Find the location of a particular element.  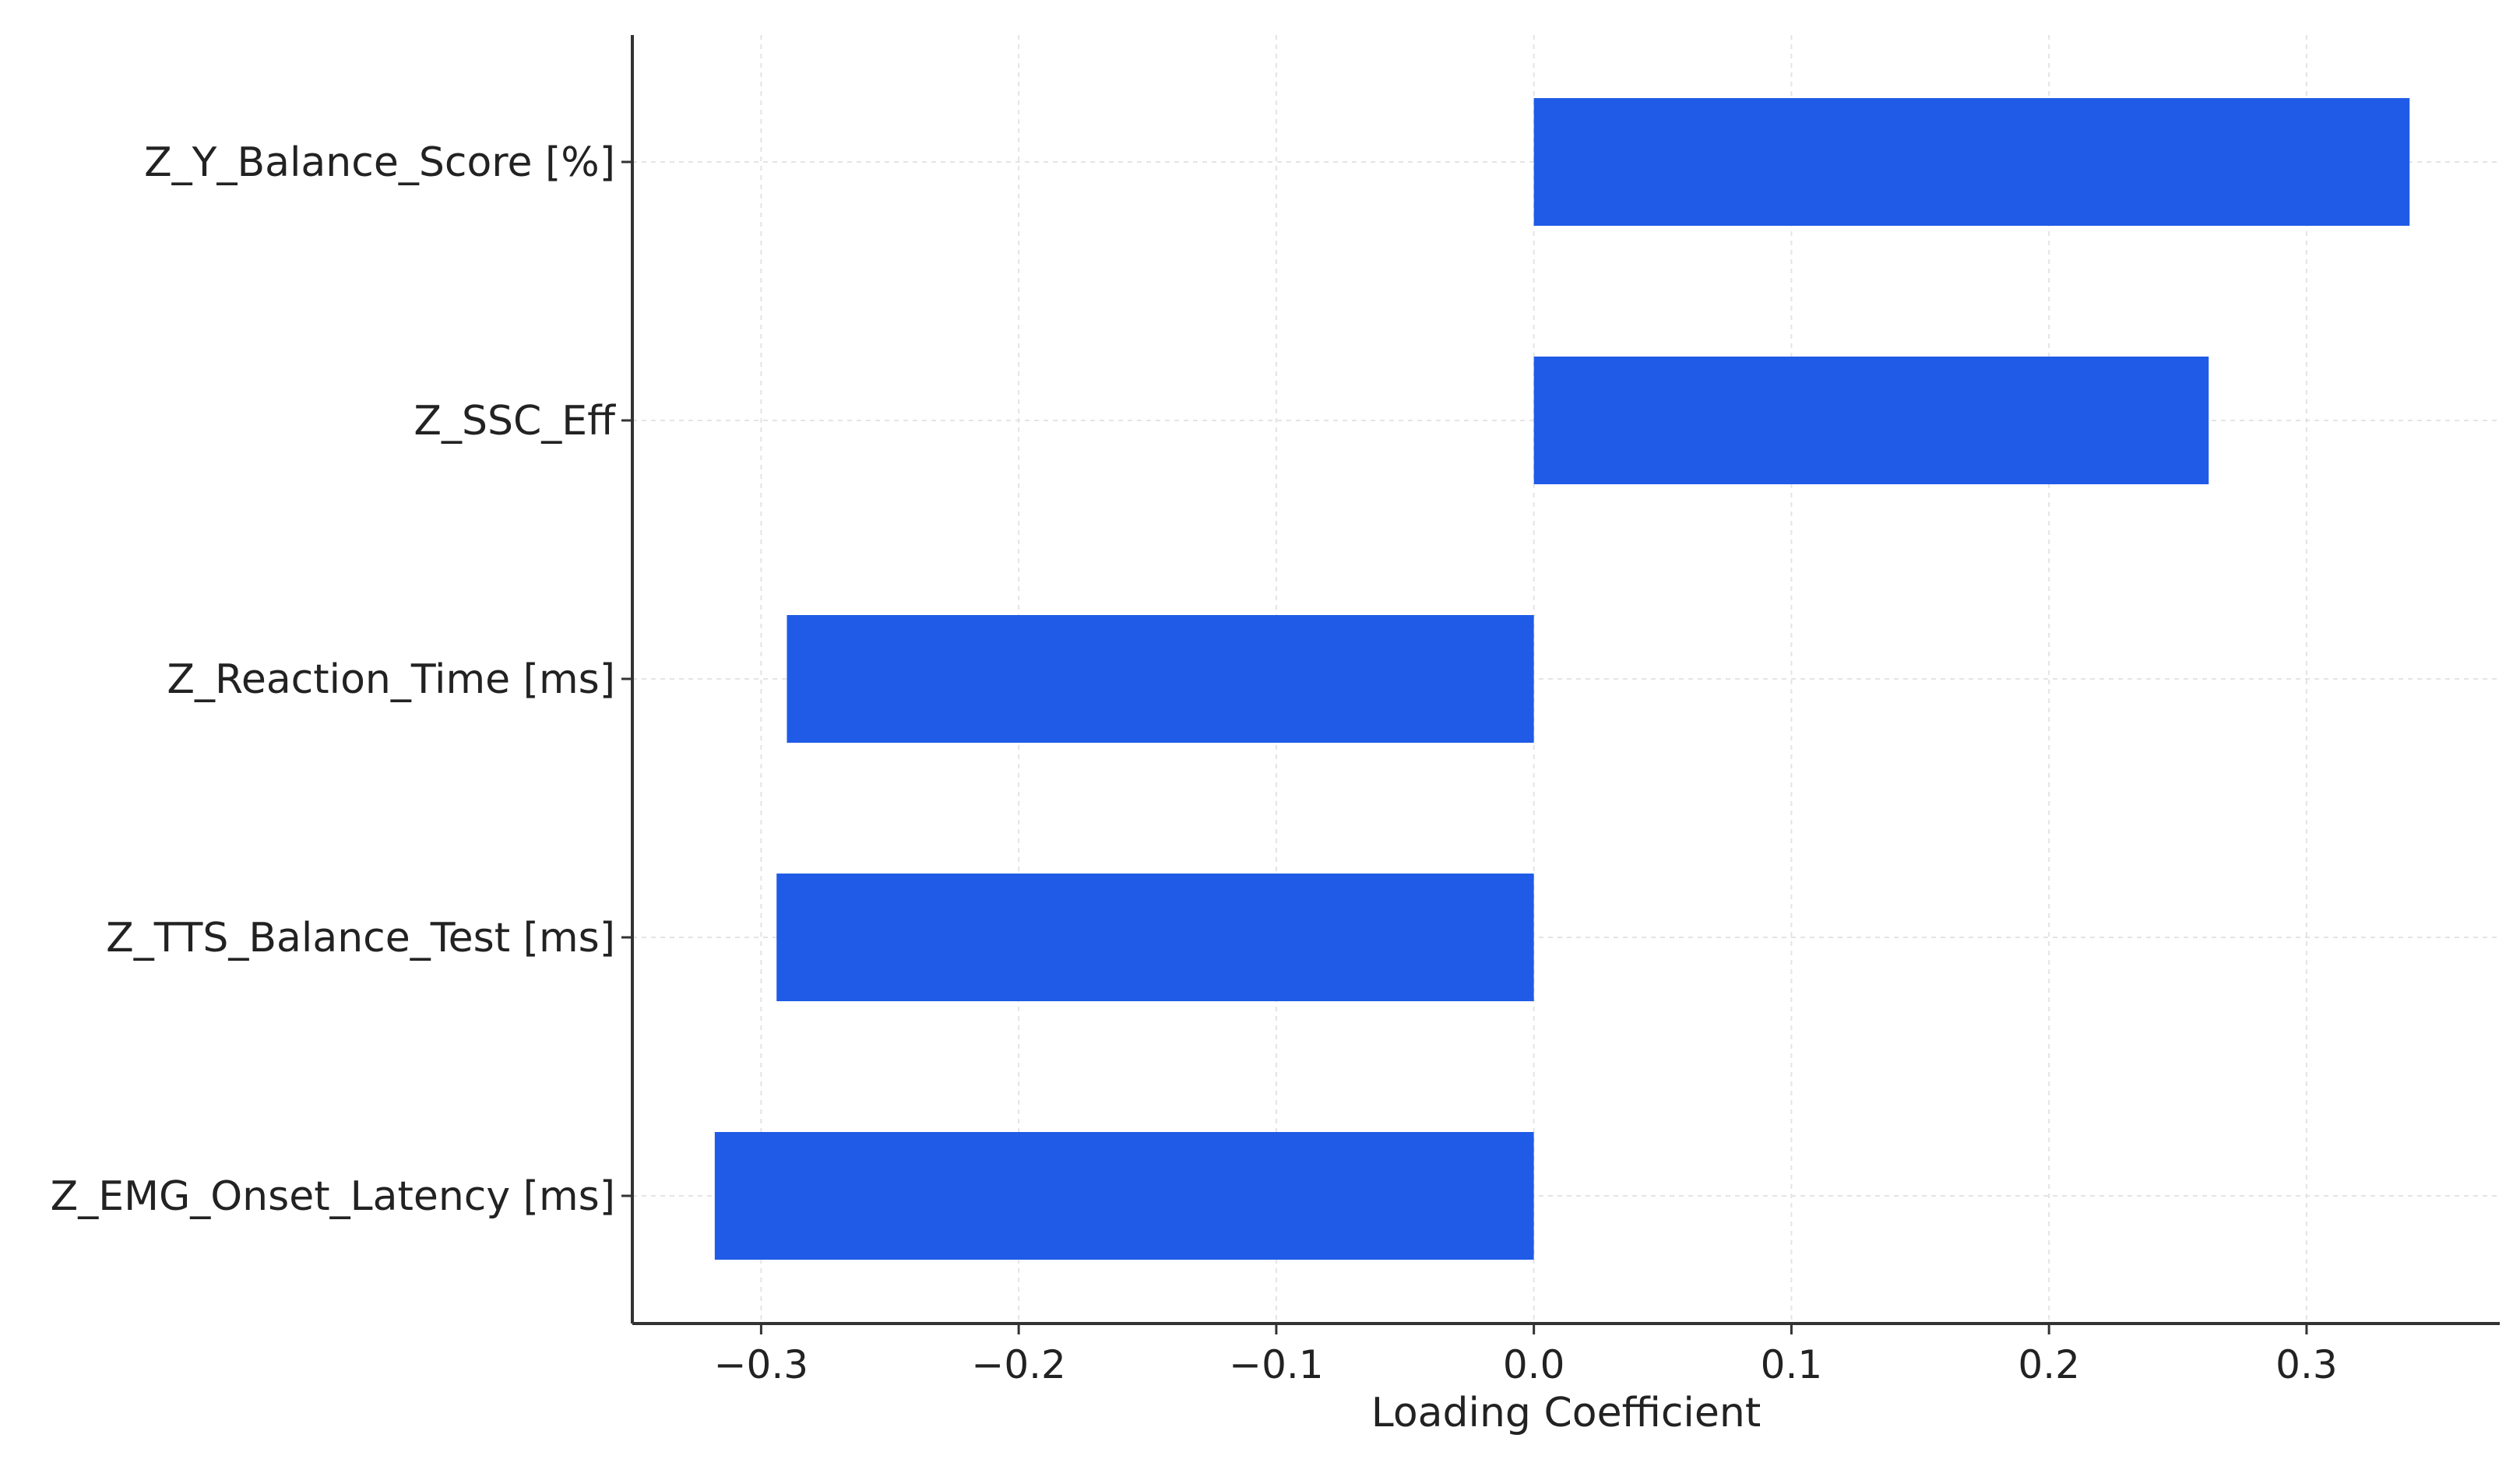

x-ticks: −0.3 −0.2 −0.1 0.0 0.1 0.2 0.3 is located at coordinates (1526, 1355).